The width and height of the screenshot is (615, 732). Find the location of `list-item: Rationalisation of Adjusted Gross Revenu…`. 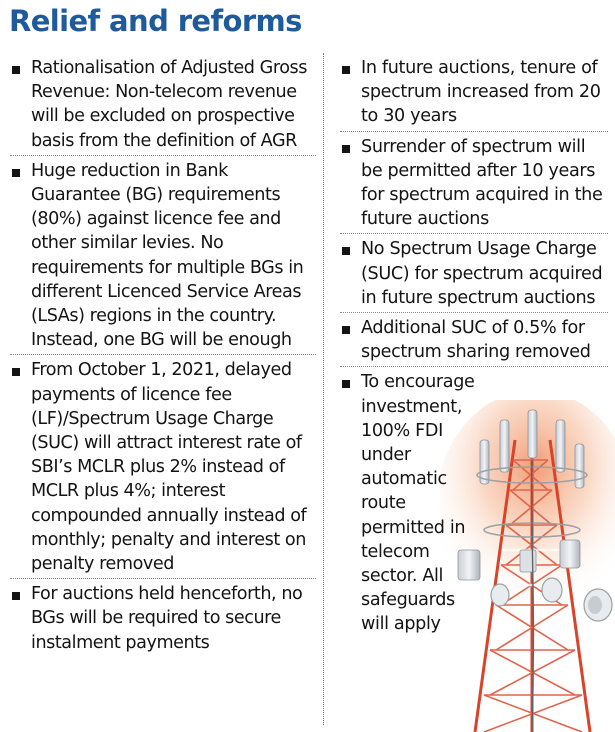

list-item: Rationalisation of Adjusted Gross Revenu… is located at coordinates (163, 104).